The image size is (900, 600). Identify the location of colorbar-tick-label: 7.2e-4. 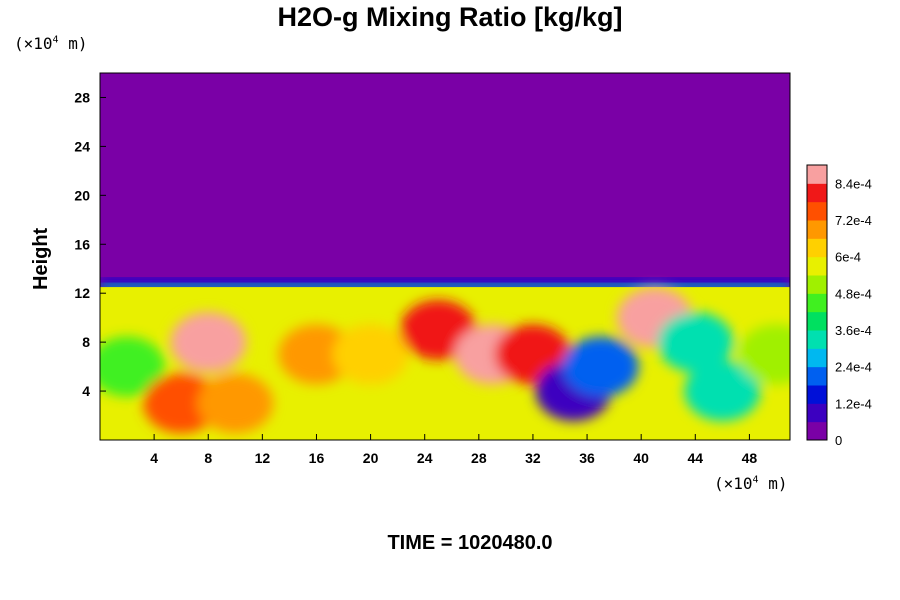
(853, 220).